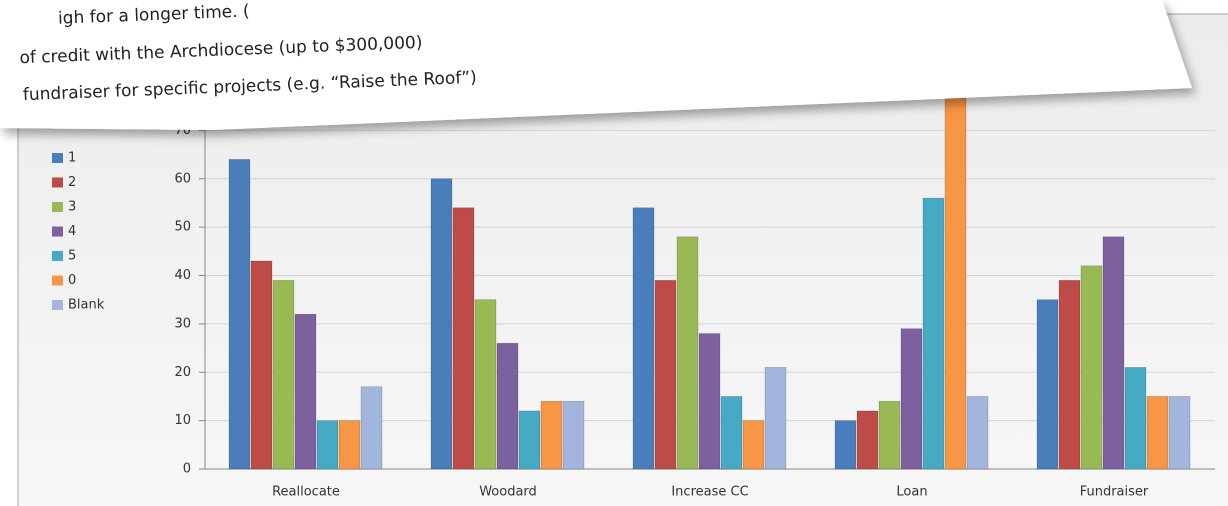 Image resolution: width=1228 pixels, height=506 pixels. What do you see at coordinates (72, 158) in the screenshot?
I see `legend-label: 1` at bounding box center [72, 158].